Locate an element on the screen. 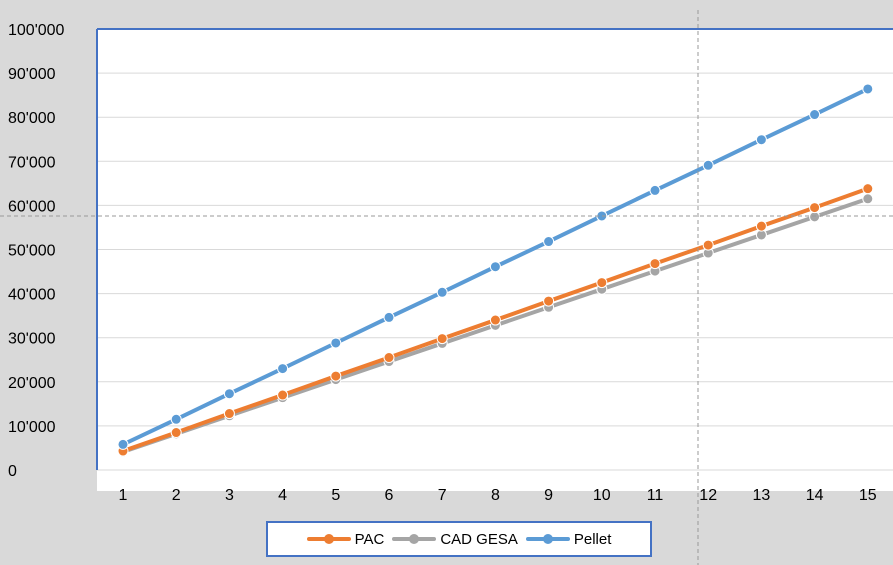 The image size is (893, 565). legend-label-pac: PAC is located at coordinates (369, 539).